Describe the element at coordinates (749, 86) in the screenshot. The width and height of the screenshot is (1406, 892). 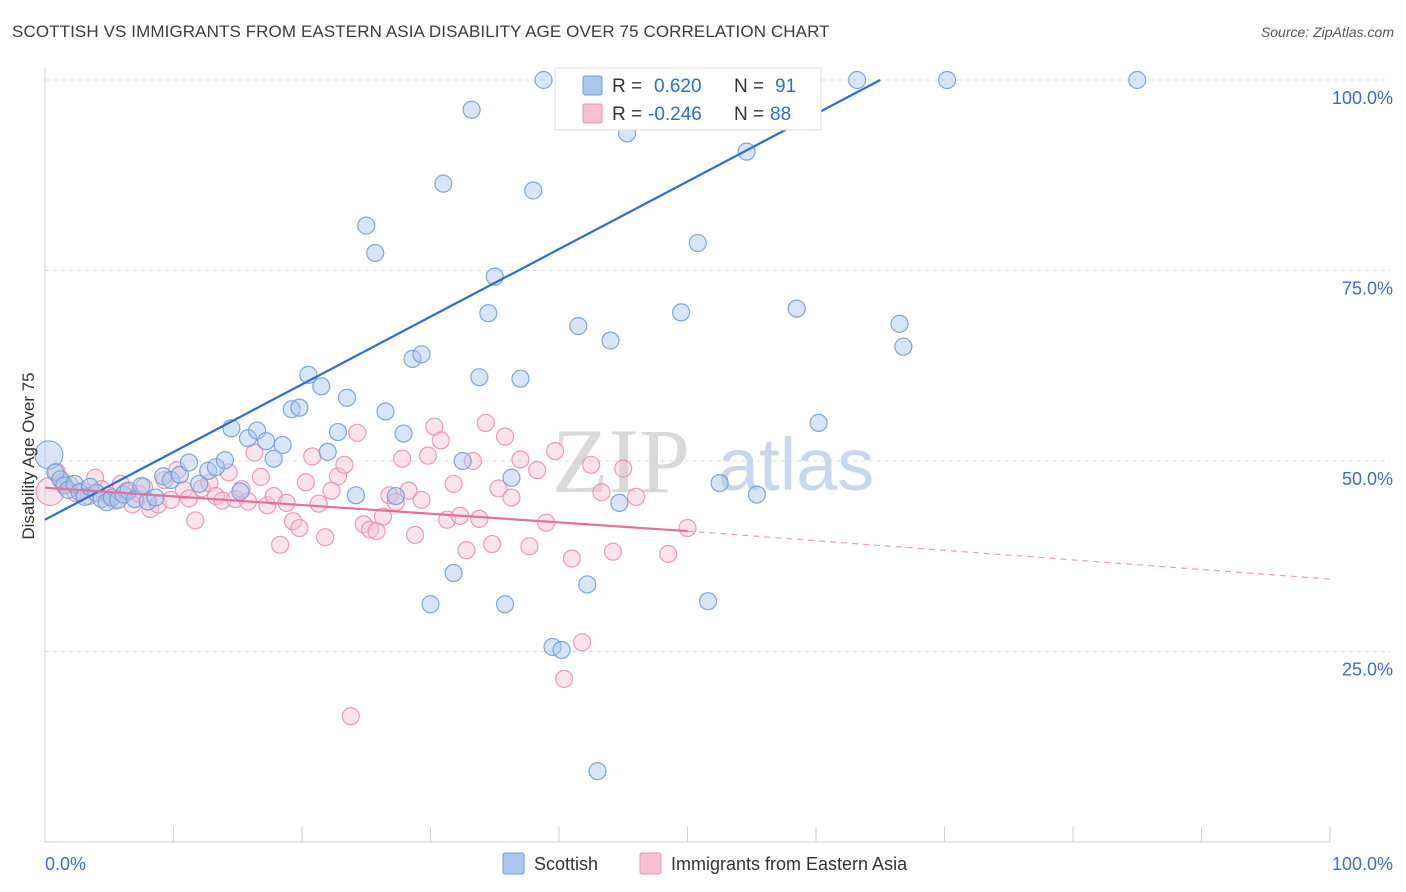
I see `legend-n-label-1: N =` at that location.